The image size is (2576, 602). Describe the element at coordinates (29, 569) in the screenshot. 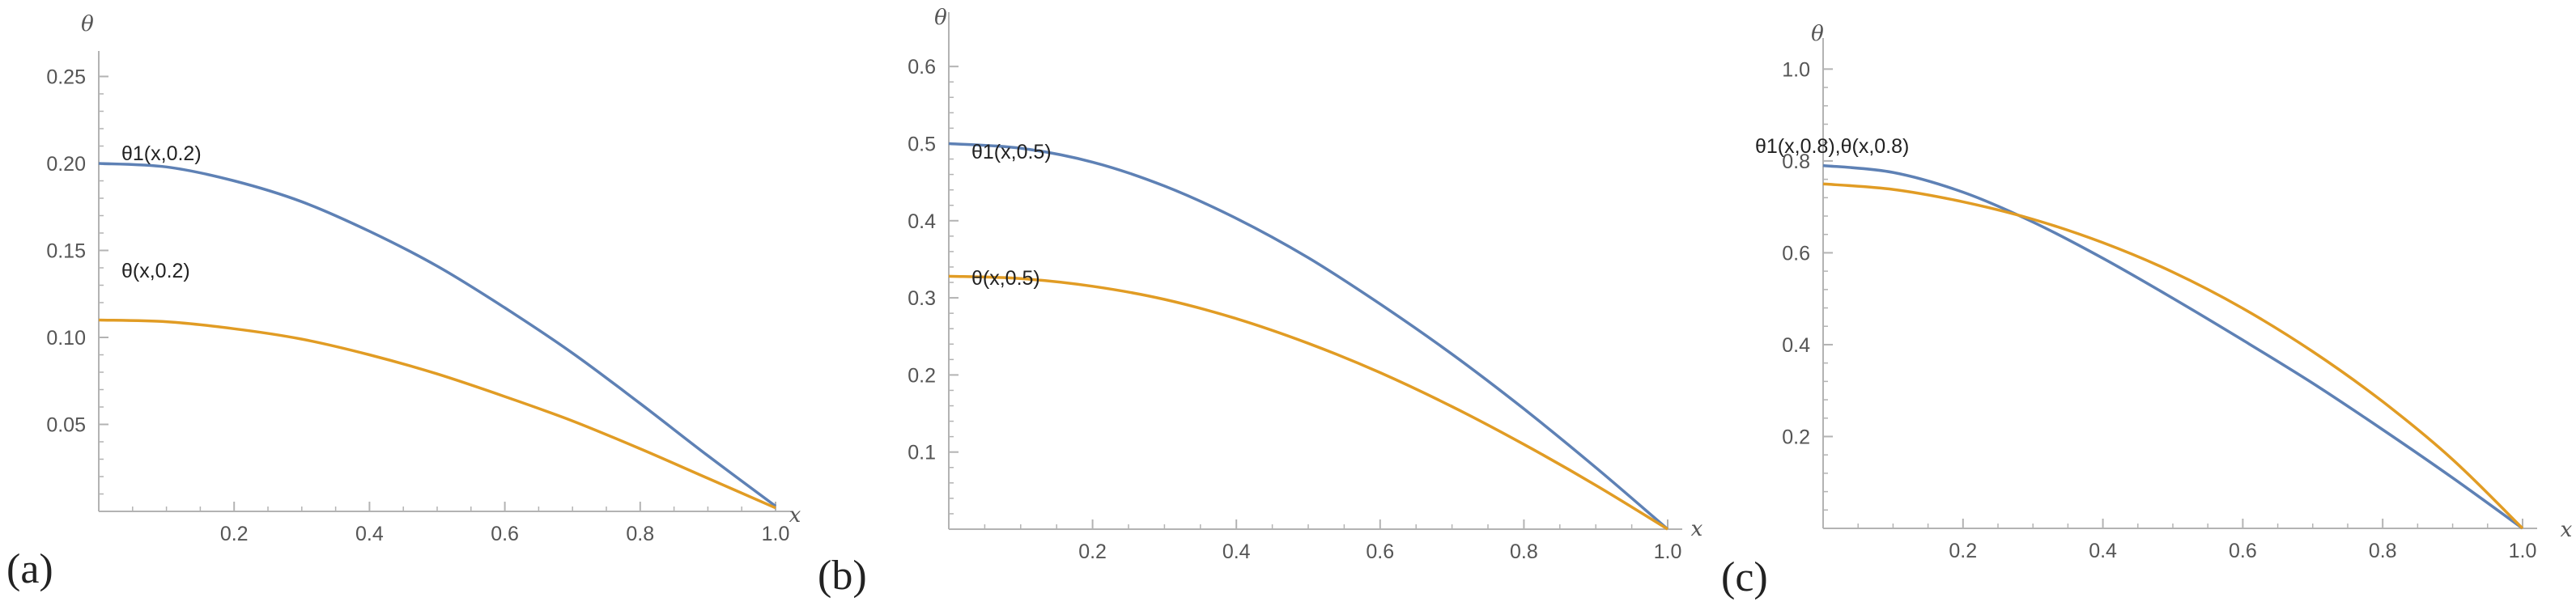

I see `panel-label: (a)` at that location.